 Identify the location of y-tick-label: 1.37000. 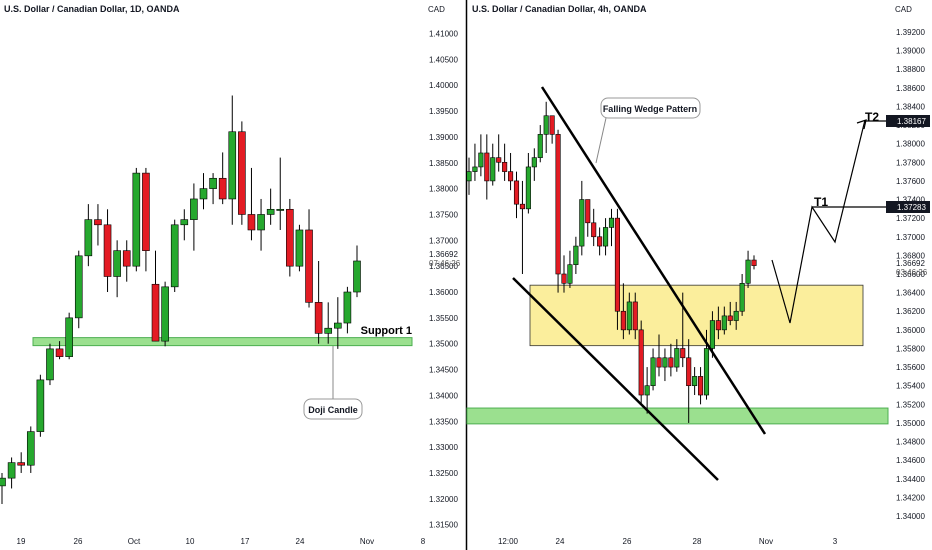
(910, 237).